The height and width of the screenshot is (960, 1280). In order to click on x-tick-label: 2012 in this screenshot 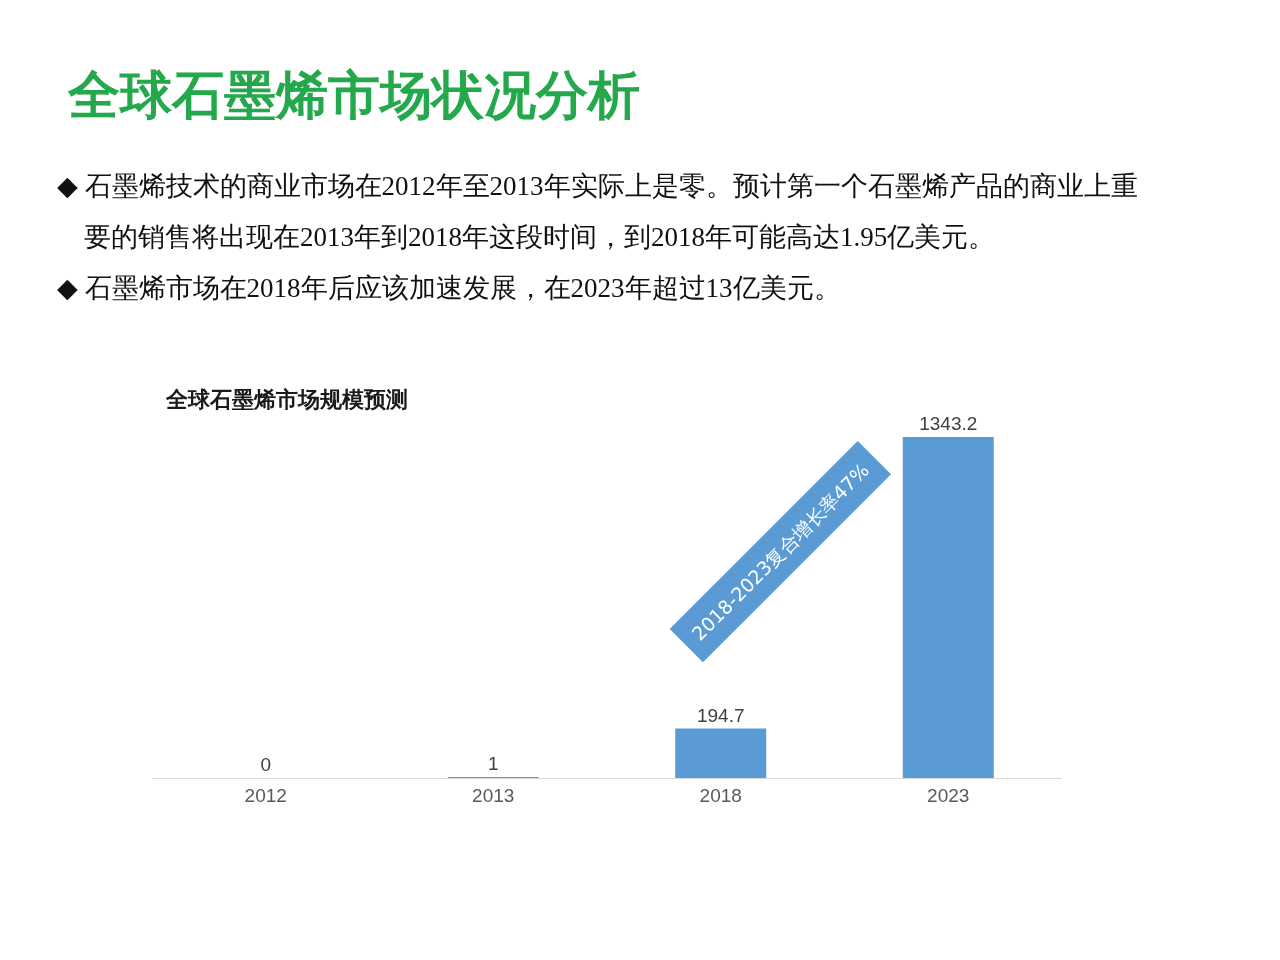, I will do `click(265, 795)`.